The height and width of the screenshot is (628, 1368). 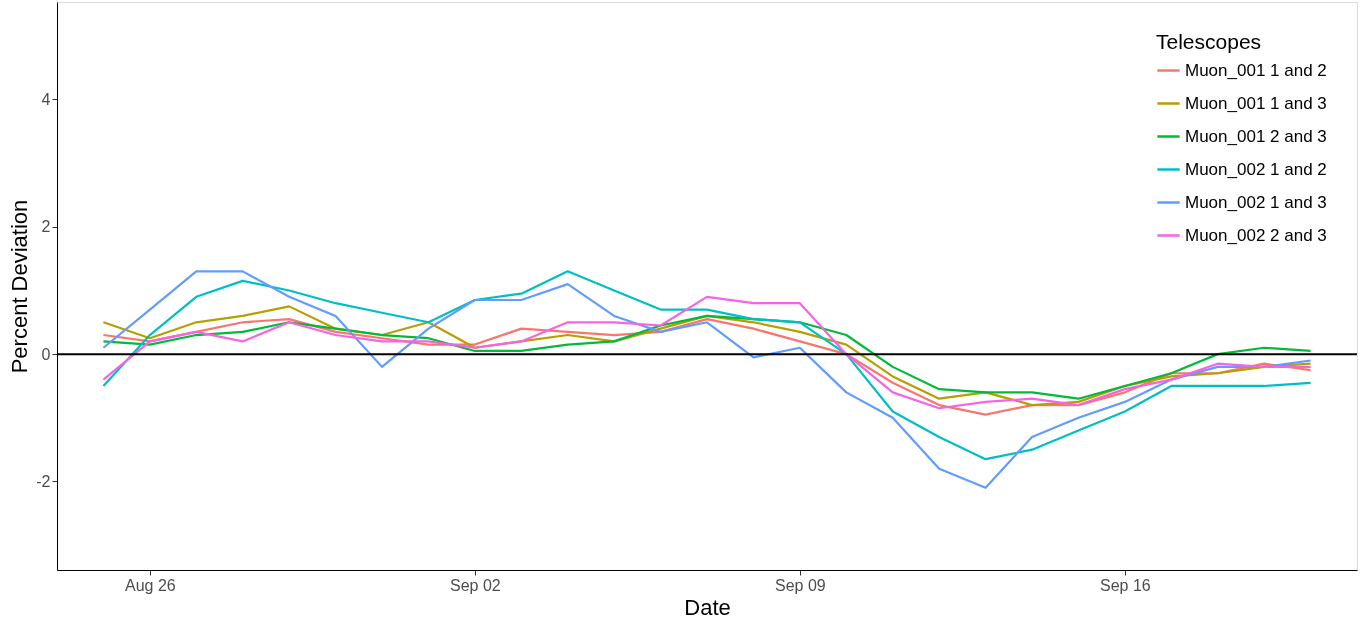 What do you see at coordinates (46, 99) in the screenshot?
I see `y-tick-label: 4` at bounding box center [46, 99].